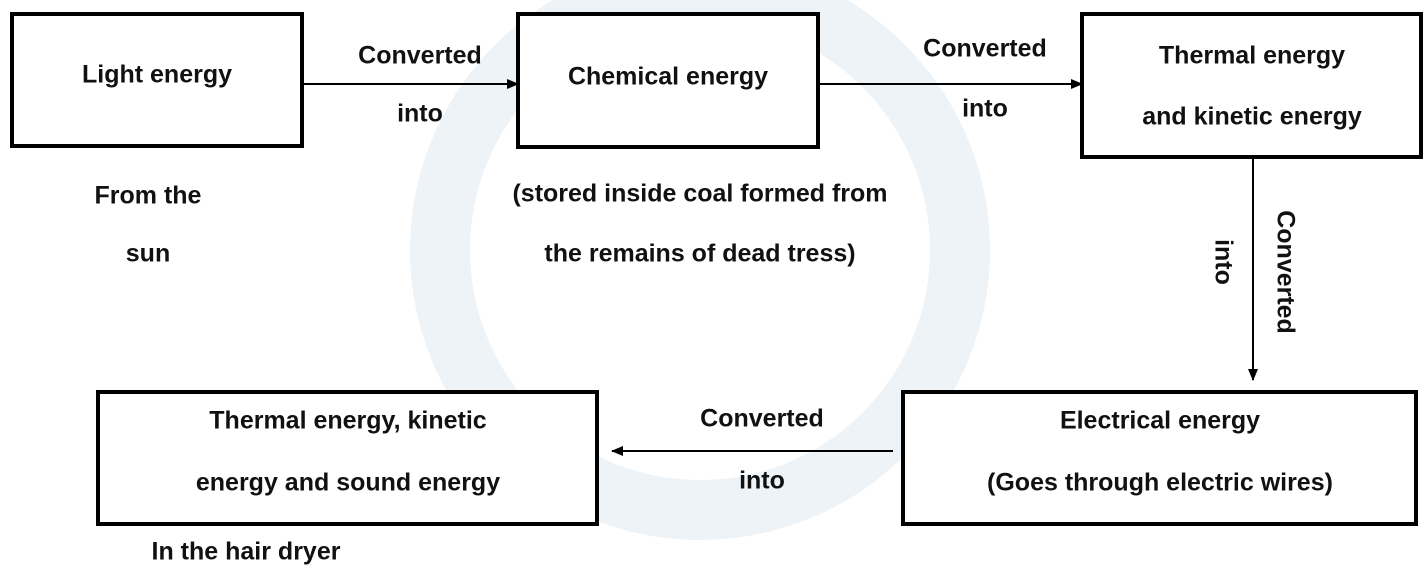 Image resolution: width=1423 pixels, height=570 pixels. Describe the element at coordinates (148, 254) in the screenshot. I see `note: sun` at that location.